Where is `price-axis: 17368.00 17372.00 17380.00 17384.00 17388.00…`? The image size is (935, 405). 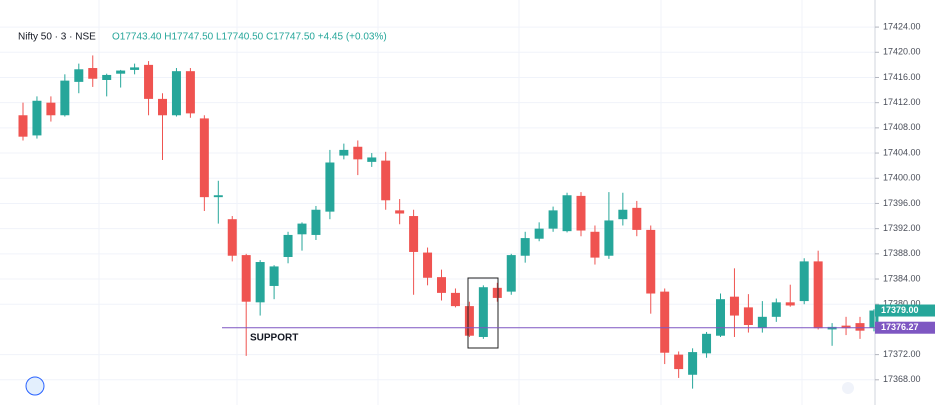 price-axis: 17368.00 17372.00 17380.00 17384.00 17388.00… is located at coordinates (898, 202).